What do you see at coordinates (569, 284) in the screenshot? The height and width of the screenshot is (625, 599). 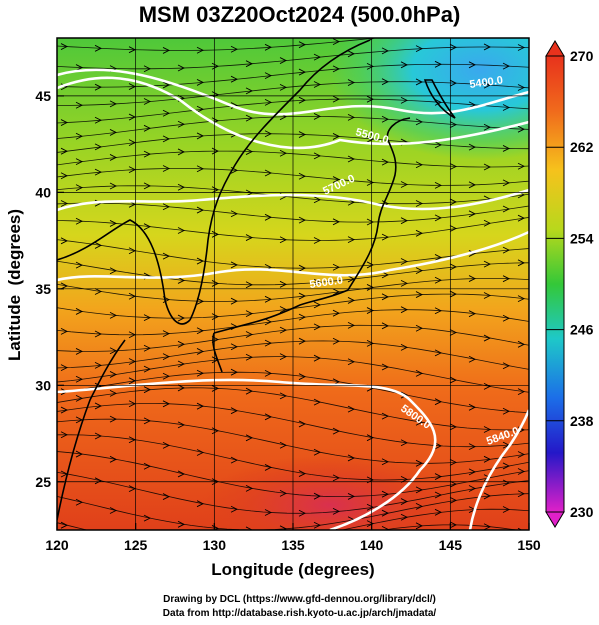 I see `colorbar: 270 262 254 246 238 230` at bounding box center [569, 284].